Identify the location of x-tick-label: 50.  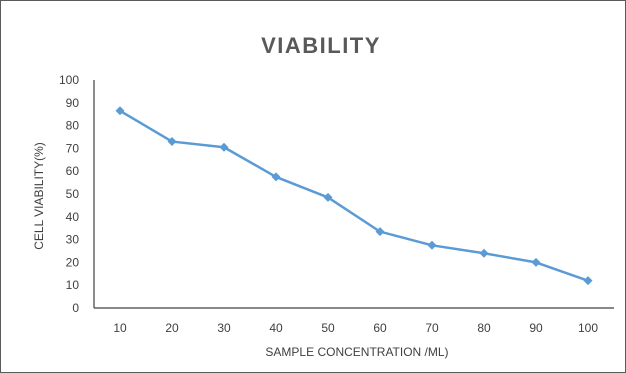
(328, 328).